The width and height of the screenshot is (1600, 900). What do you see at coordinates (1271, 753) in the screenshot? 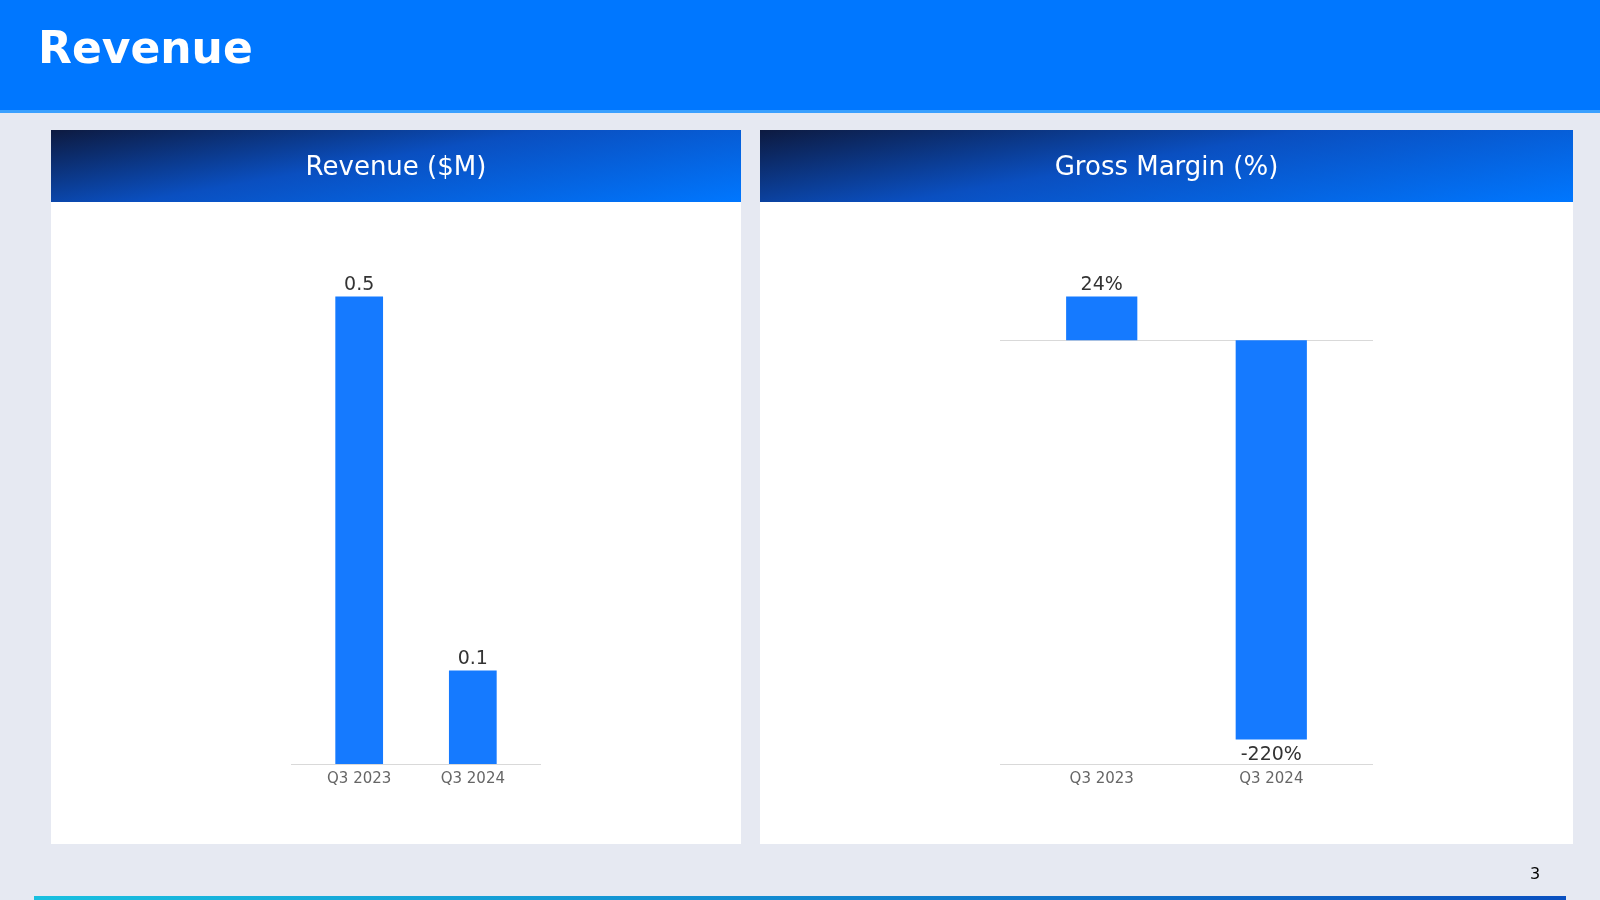
I see `data-label: -220%` at bounding box center [1271, 753].